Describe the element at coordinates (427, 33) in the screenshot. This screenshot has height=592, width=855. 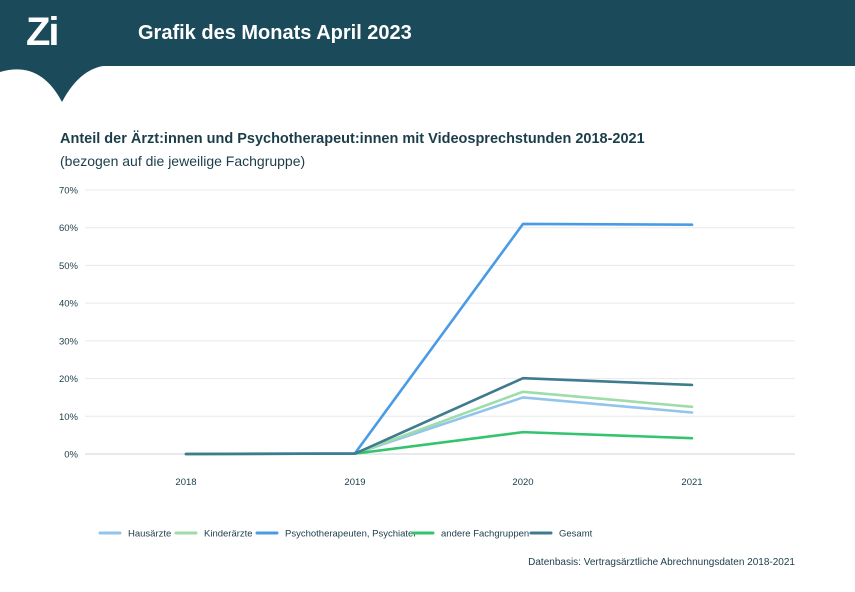
I see `header-bar` at that location.